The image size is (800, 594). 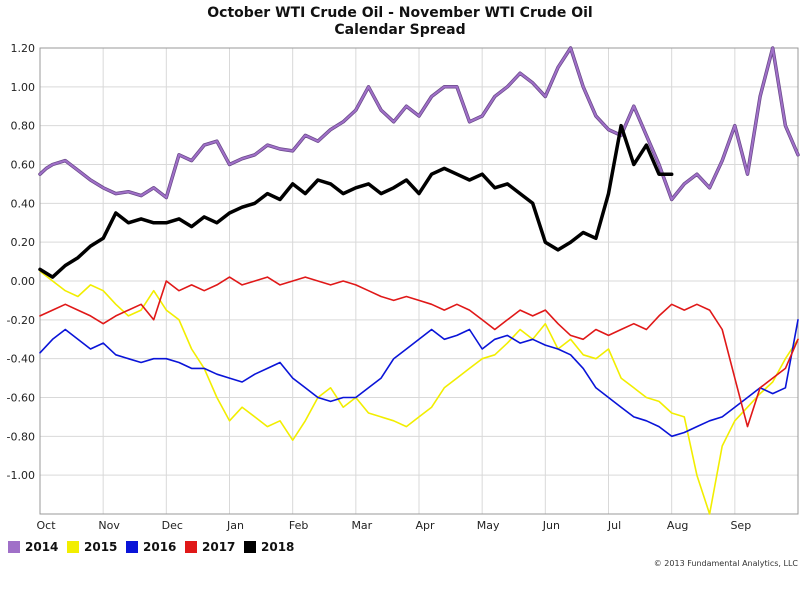 What do you see at coordinates (23, 126) in the screenshot?
I see `y-tick-label: 0.80` at bounding box center [23, 126].